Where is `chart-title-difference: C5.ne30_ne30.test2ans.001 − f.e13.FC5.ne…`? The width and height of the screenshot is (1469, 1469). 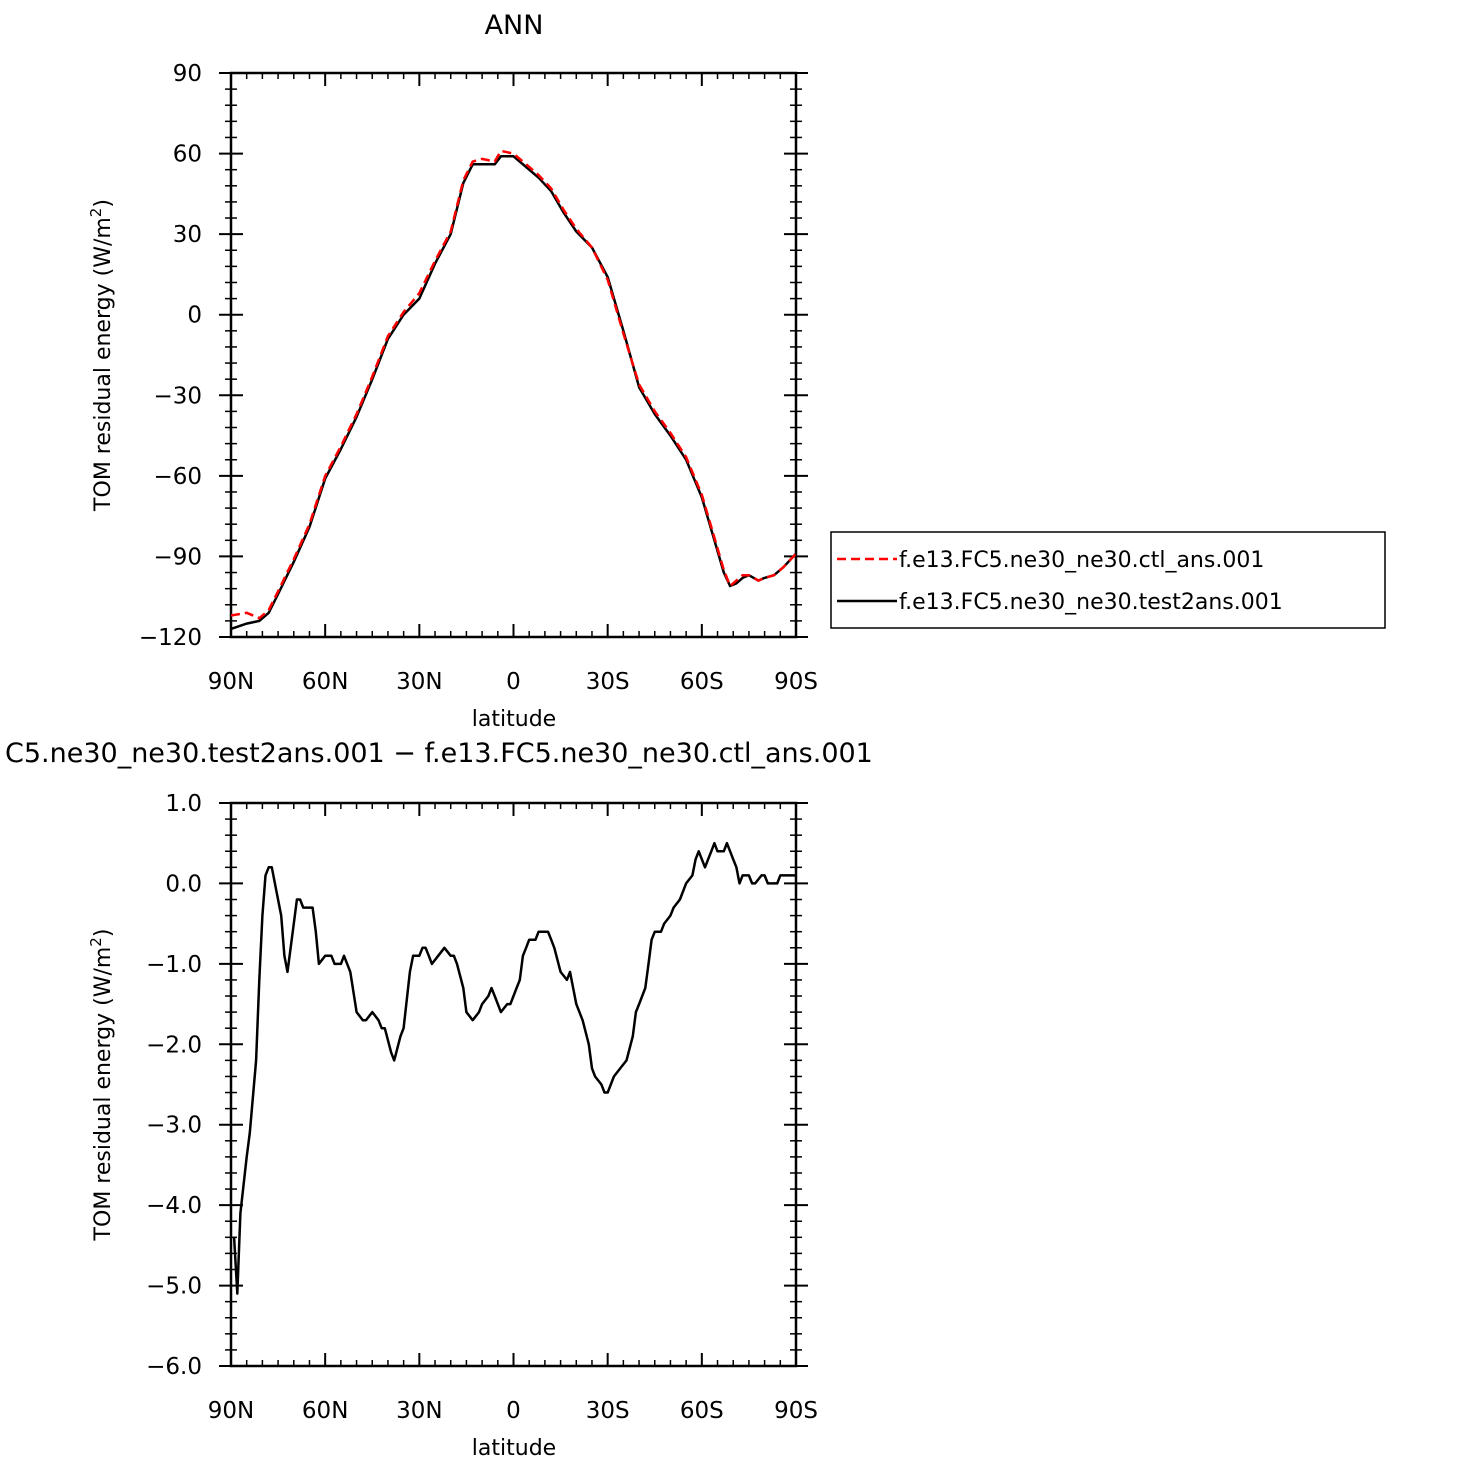 chart-title-difference: C5.ne30_ne30.test2ans.001 − f.e13.FC5.ne… is located at coordinates (439, 753).